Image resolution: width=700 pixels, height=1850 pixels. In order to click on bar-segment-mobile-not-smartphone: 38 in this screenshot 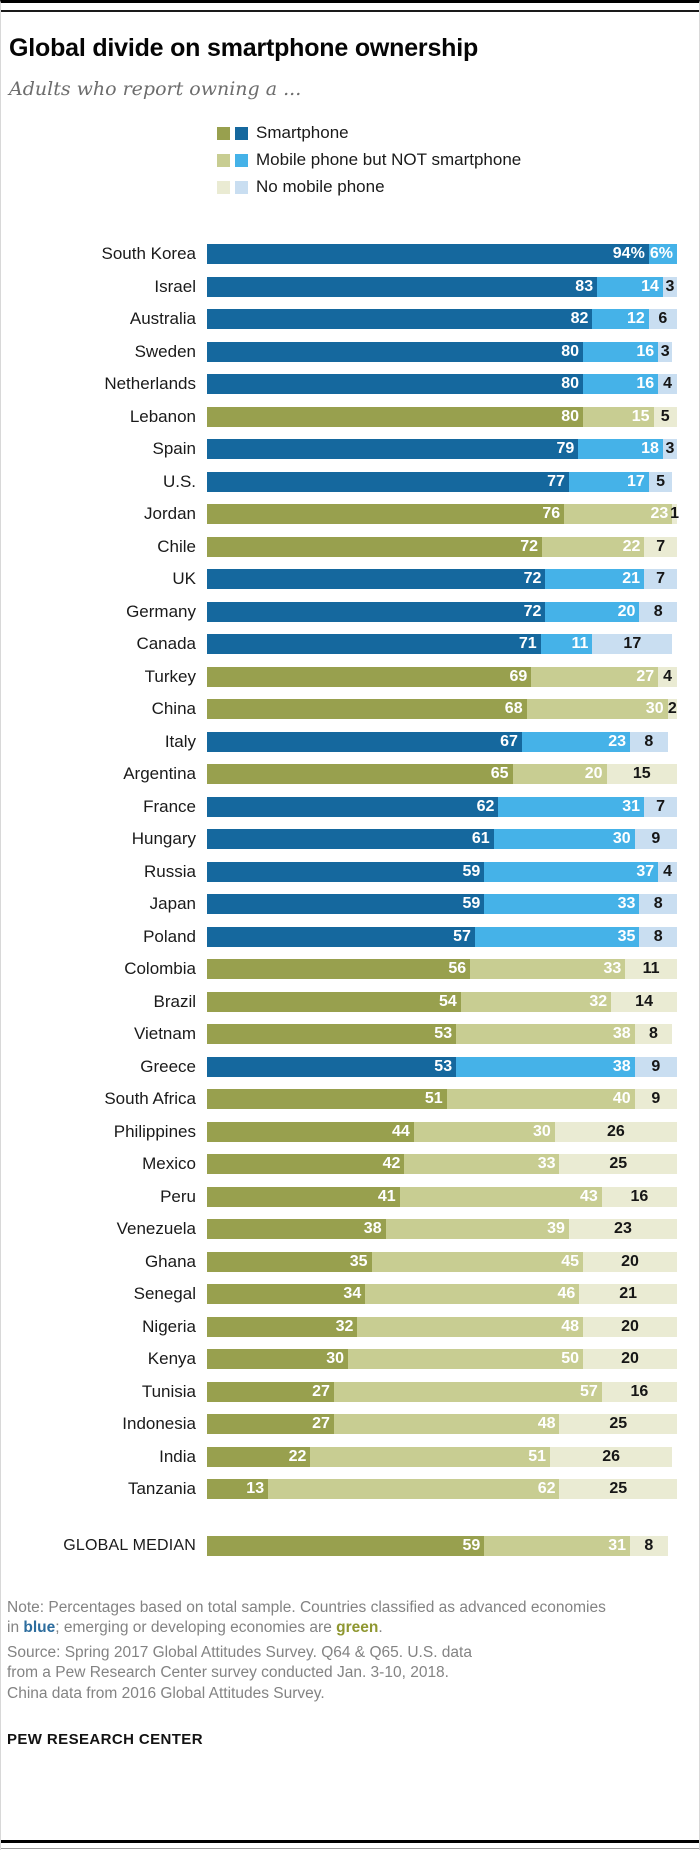, I will do `click(545, 1034)`.